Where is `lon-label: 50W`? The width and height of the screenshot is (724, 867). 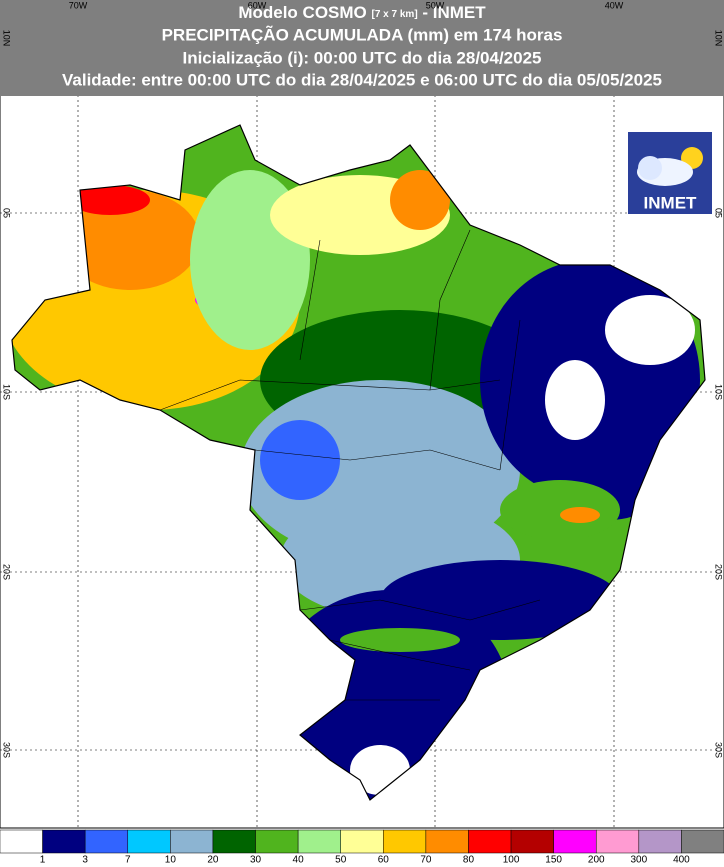
lon-label: 50W is located at coordinates (435, 5).